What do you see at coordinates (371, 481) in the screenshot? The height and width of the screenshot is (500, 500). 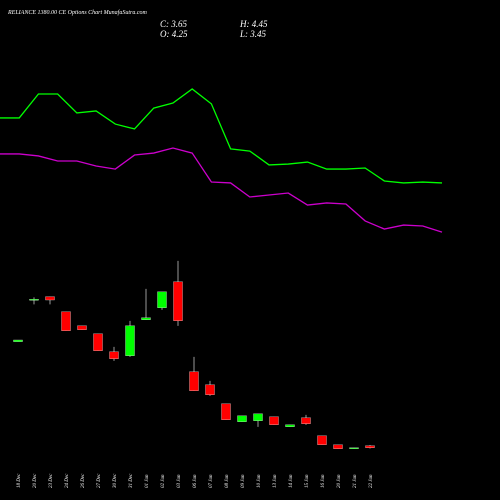 I see `x-tick-label: 22 Jan` at bounding box center [371, 481].